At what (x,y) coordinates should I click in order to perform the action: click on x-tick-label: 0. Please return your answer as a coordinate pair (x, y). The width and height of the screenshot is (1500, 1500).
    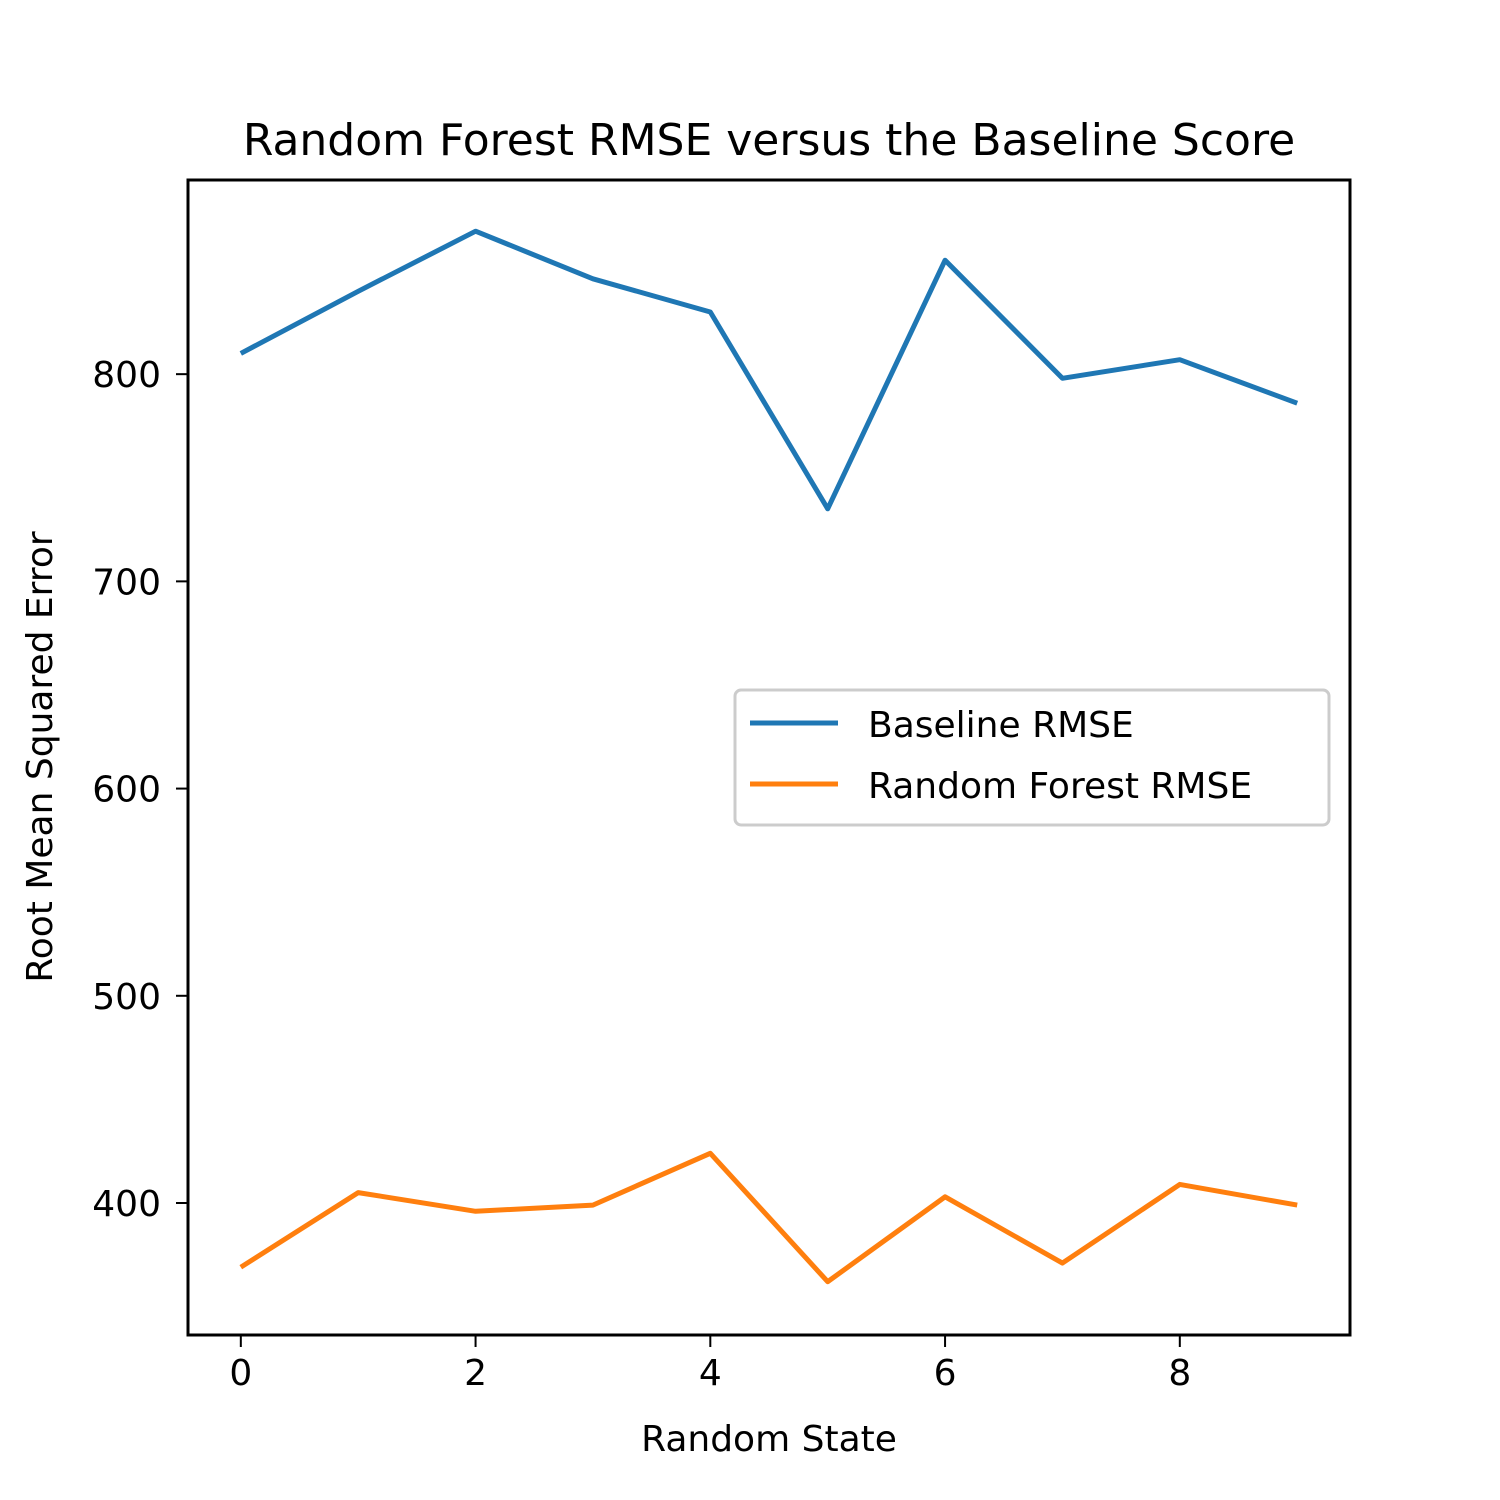
    Looking at the image, I should click on (240, 1373).